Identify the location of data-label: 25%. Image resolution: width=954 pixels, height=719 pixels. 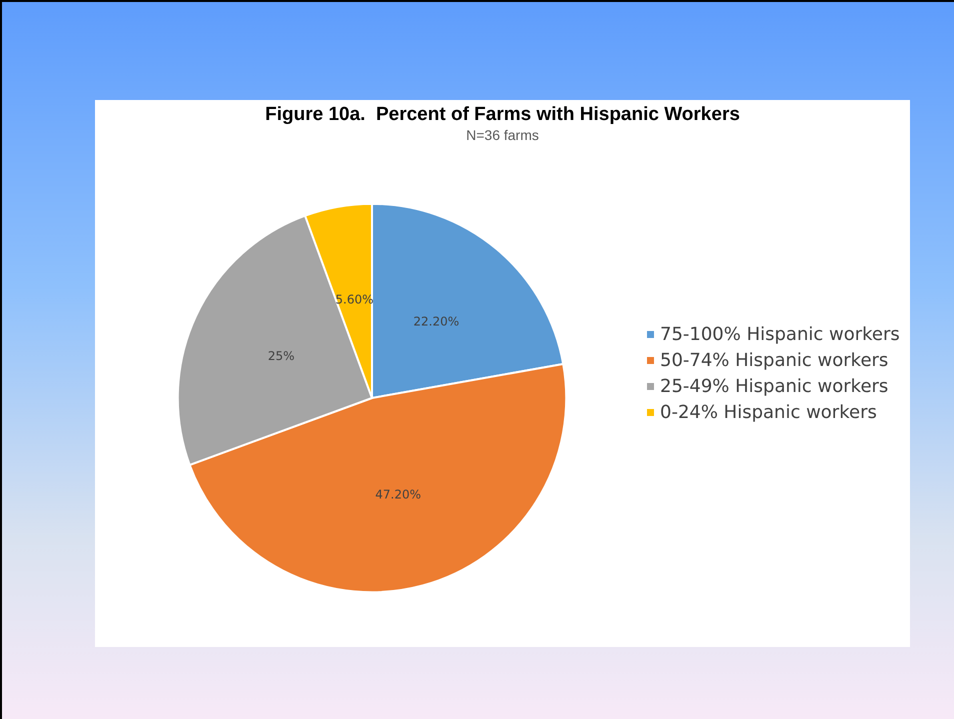
(281, 355).